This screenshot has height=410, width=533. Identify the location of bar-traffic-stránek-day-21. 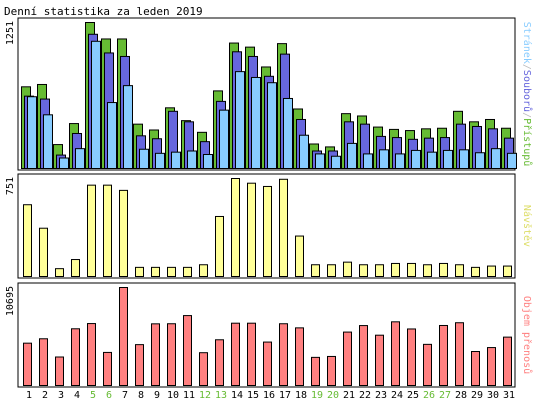
(352, 156).